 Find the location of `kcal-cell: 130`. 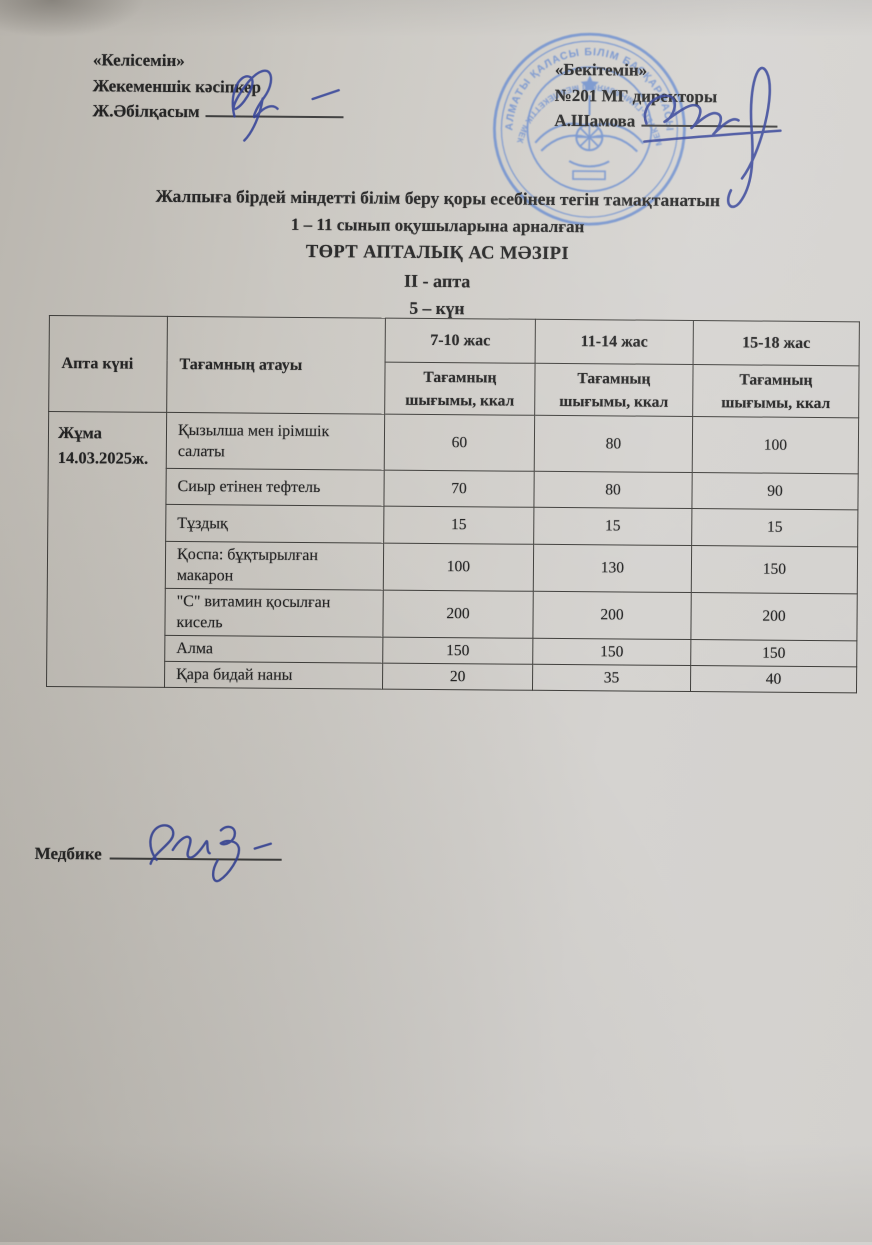

kcal-cell: 130 is located at coordinates (612, 568).